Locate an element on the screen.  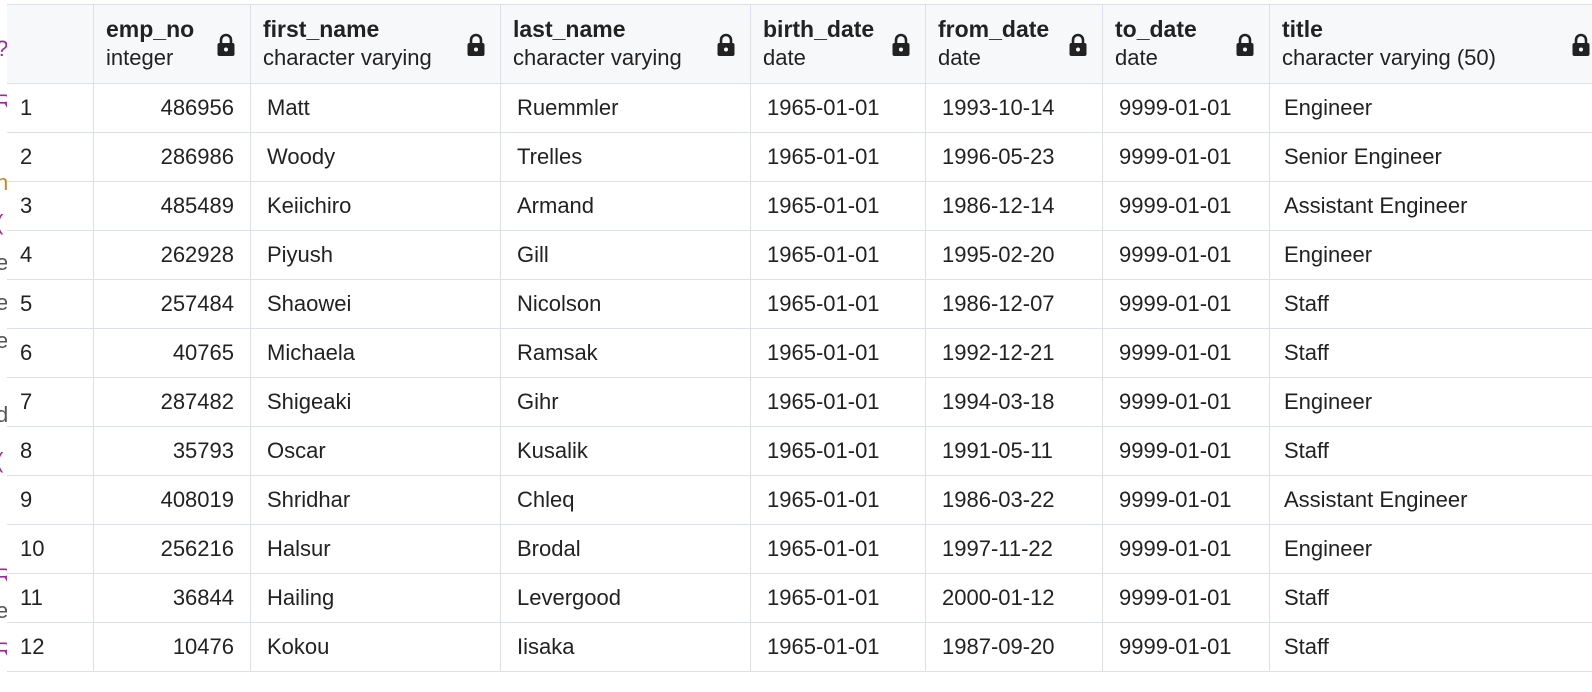
cell-from-date: 2000-01-12 is located at coordinates (1014, 598).